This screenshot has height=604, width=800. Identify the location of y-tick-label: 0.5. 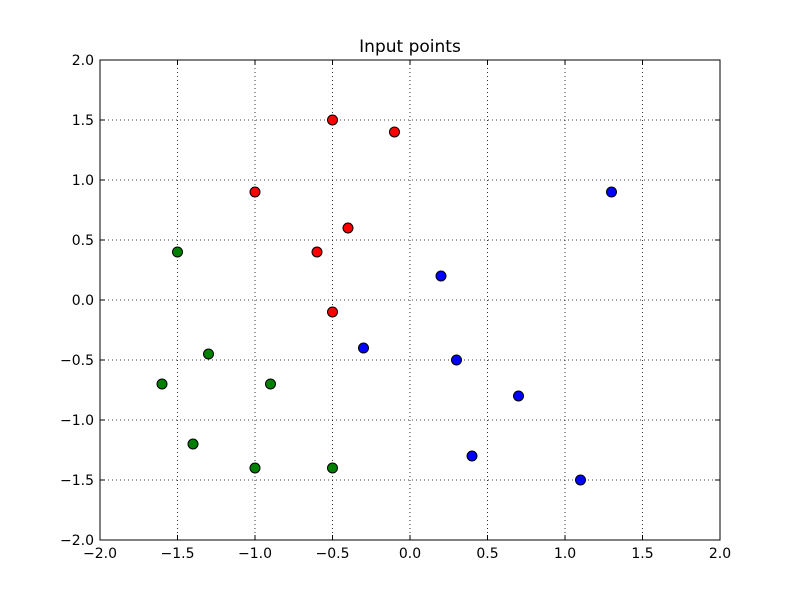
(83, 241).